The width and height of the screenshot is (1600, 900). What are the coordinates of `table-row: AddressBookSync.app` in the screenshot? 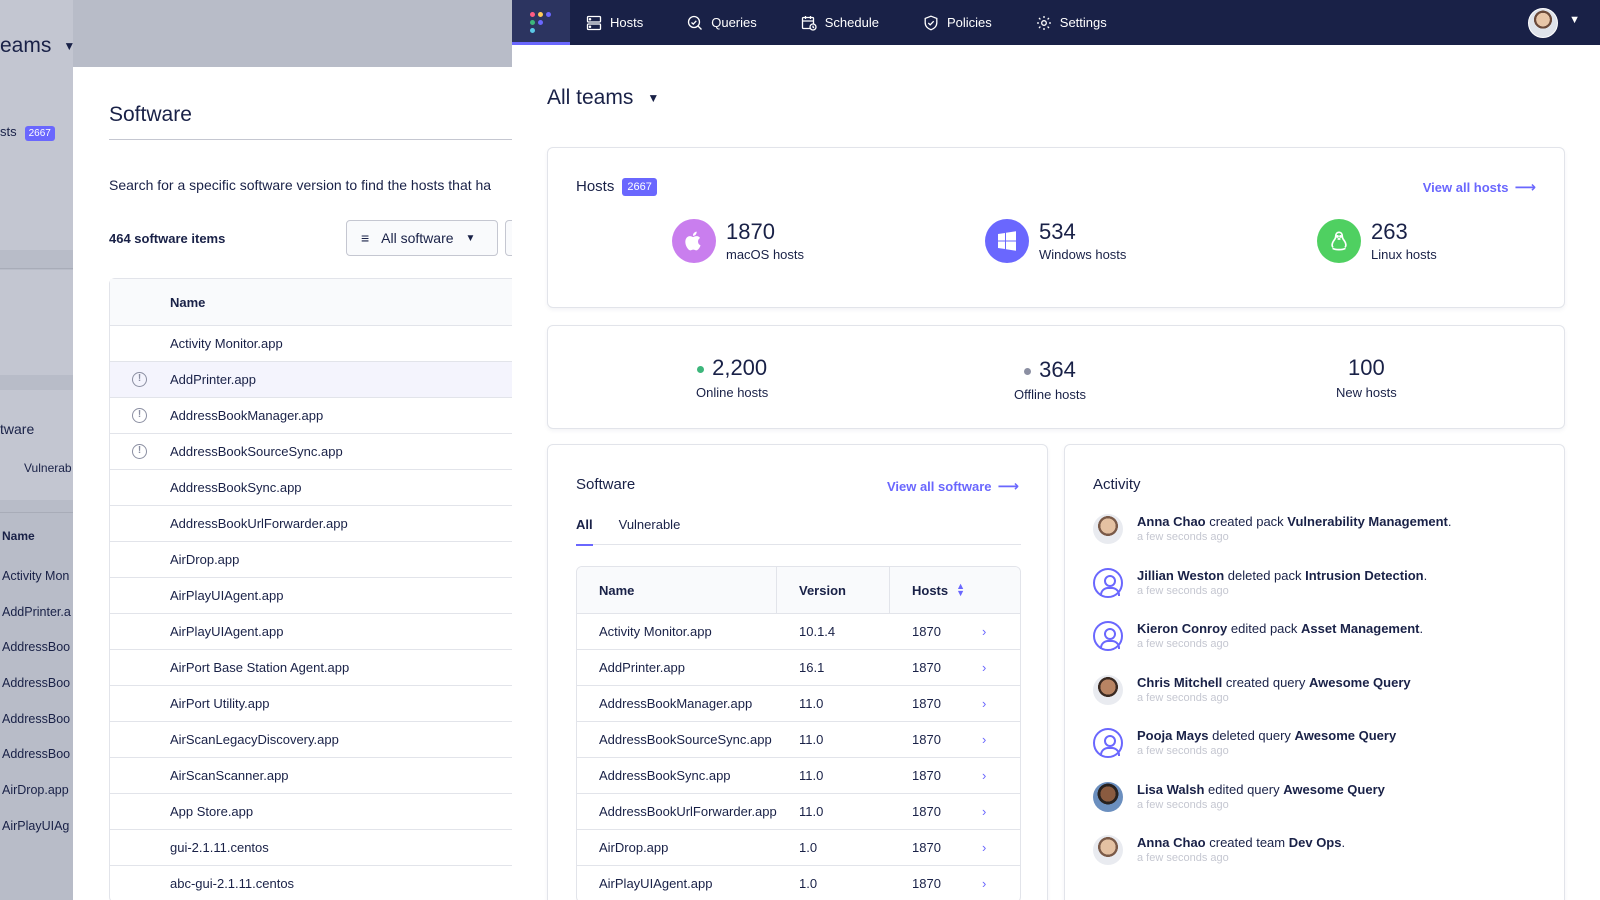 It's located at (311, 488).